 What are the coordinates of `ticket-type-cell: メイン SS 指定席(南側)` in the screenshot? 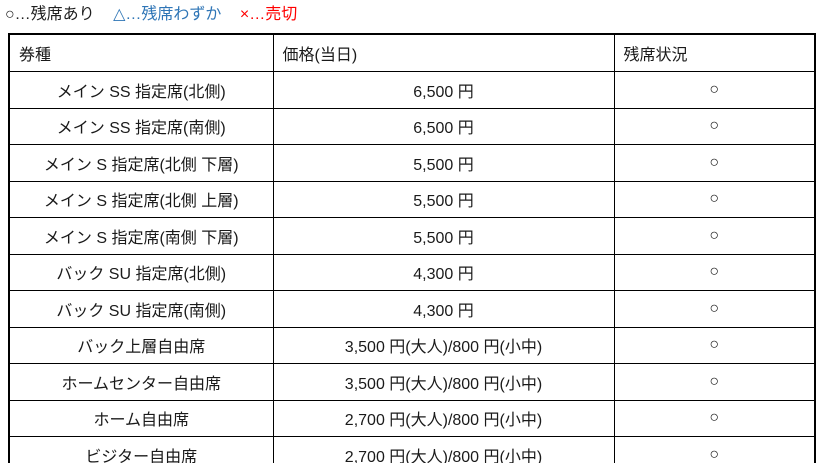 It's located at (141, 126).